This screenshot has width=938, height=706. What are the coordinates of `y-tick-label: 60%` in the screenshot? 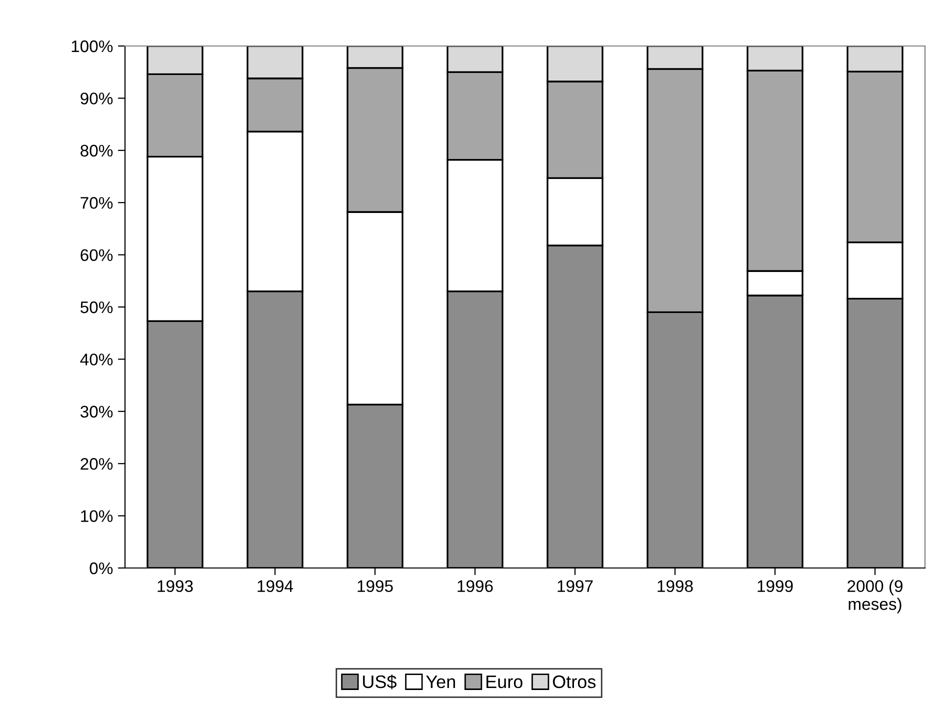 It's located at (96, 255).